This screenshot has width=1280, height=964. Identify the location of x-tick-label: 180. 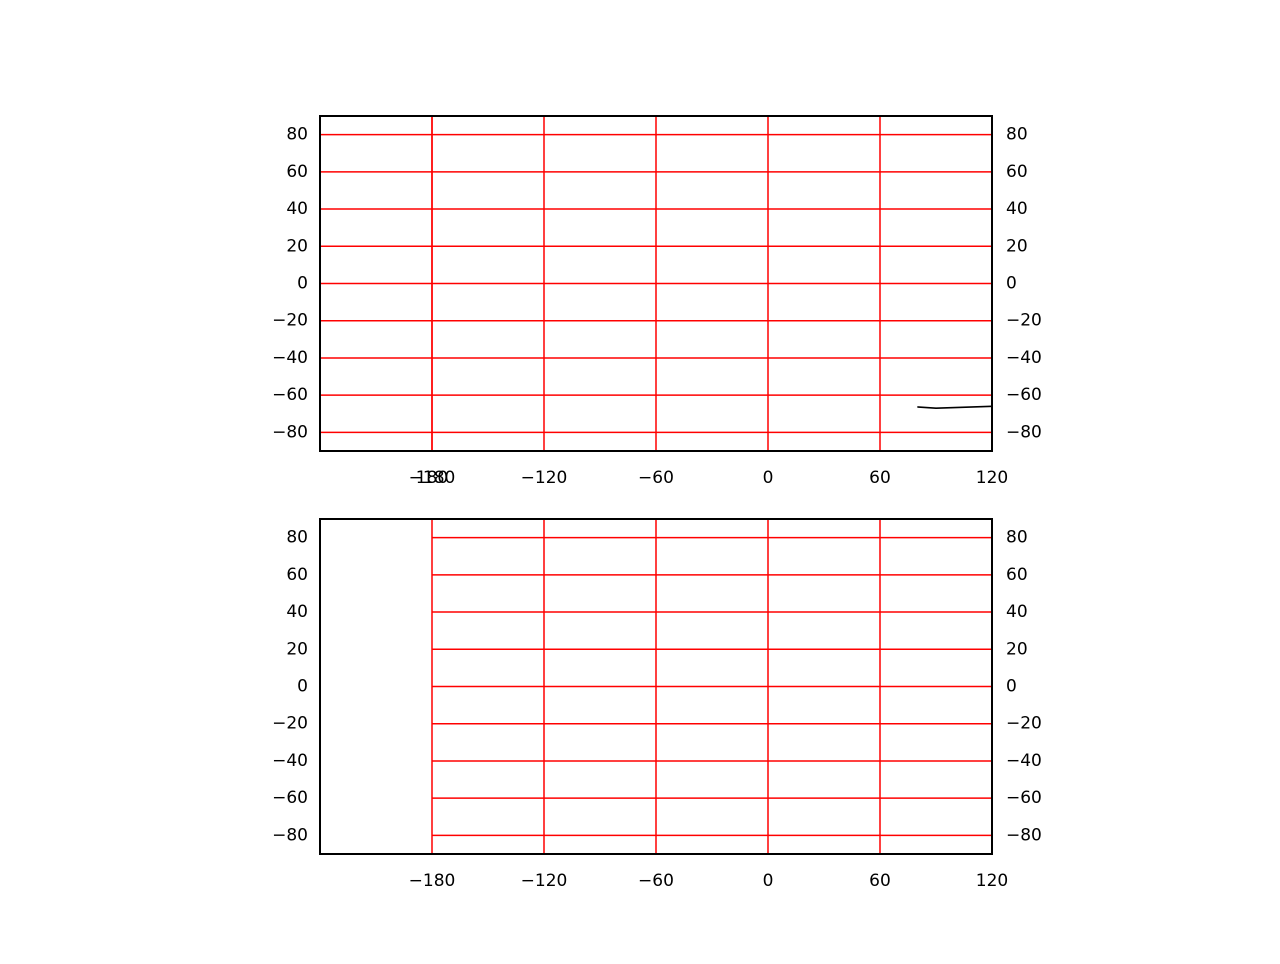
(432, 478).